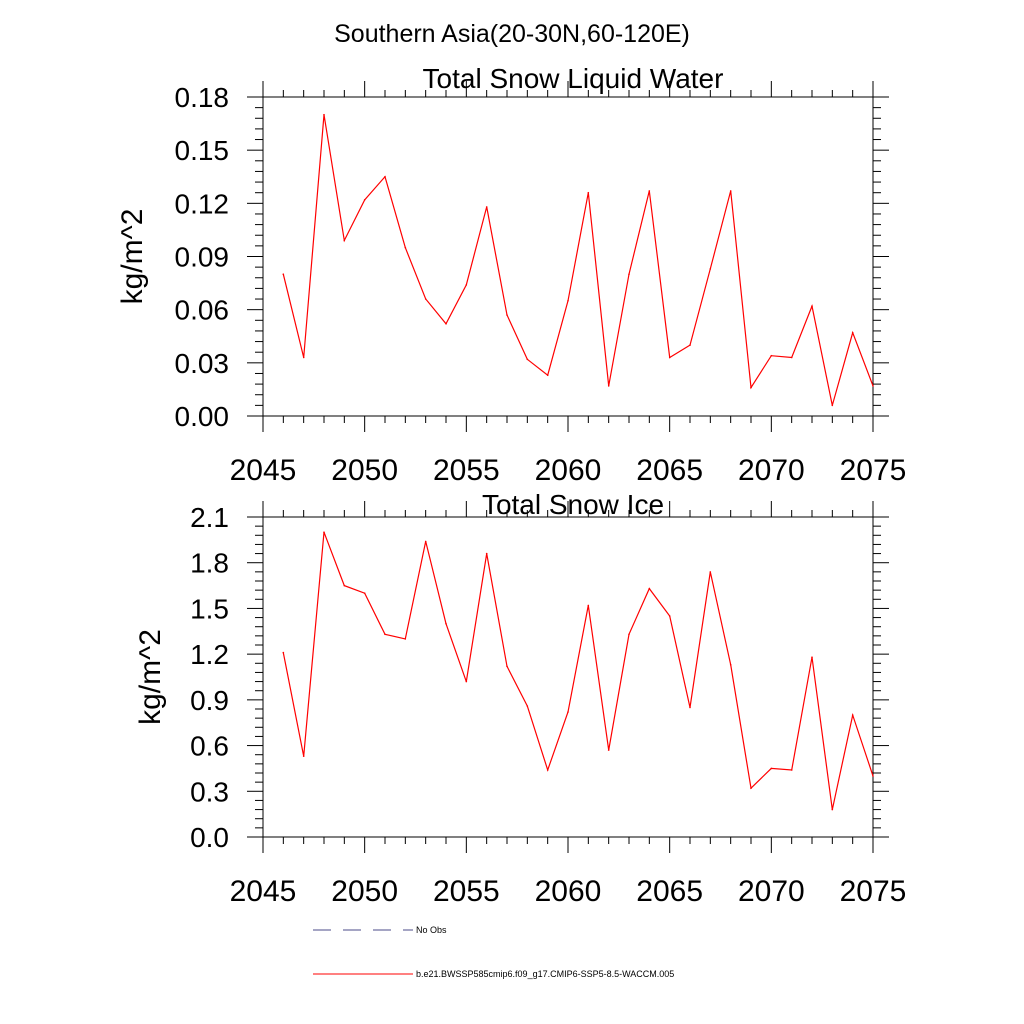 This screenshot has width=1024, height=1024. What do you see at coordinates (202, 416) in the screenshot?
I see `y-tick-label: 0.00` at bounding box center [202, 416].